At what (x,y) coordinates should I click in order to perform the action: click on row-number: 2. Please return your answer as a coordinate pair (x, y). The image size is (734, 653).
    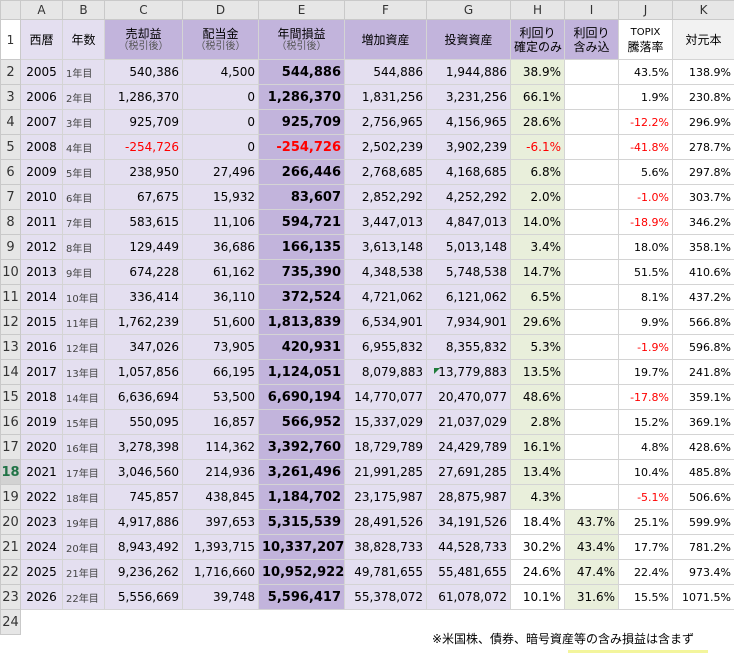
    Looking at the image, I should click on (10, 72).